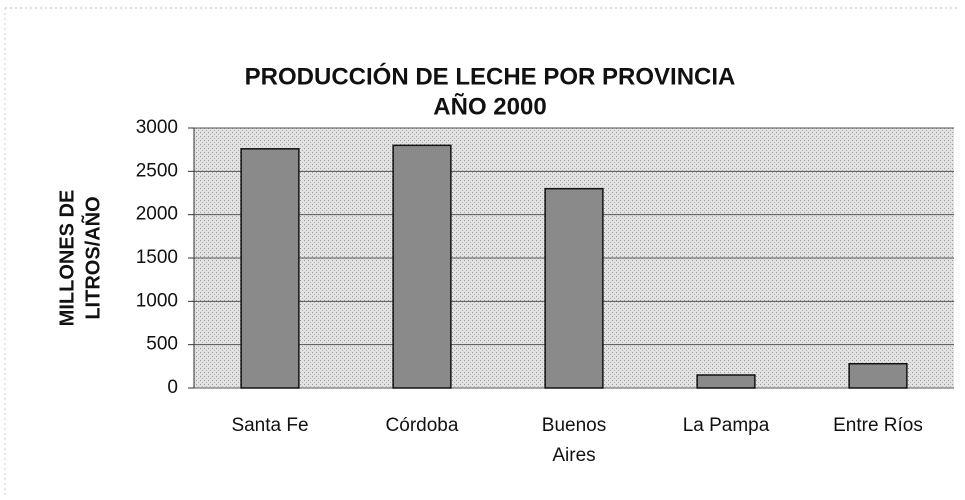 The width and height of the screenshot is (965, 500). I want to click on y-tick-label: 0, so click(172, 387).